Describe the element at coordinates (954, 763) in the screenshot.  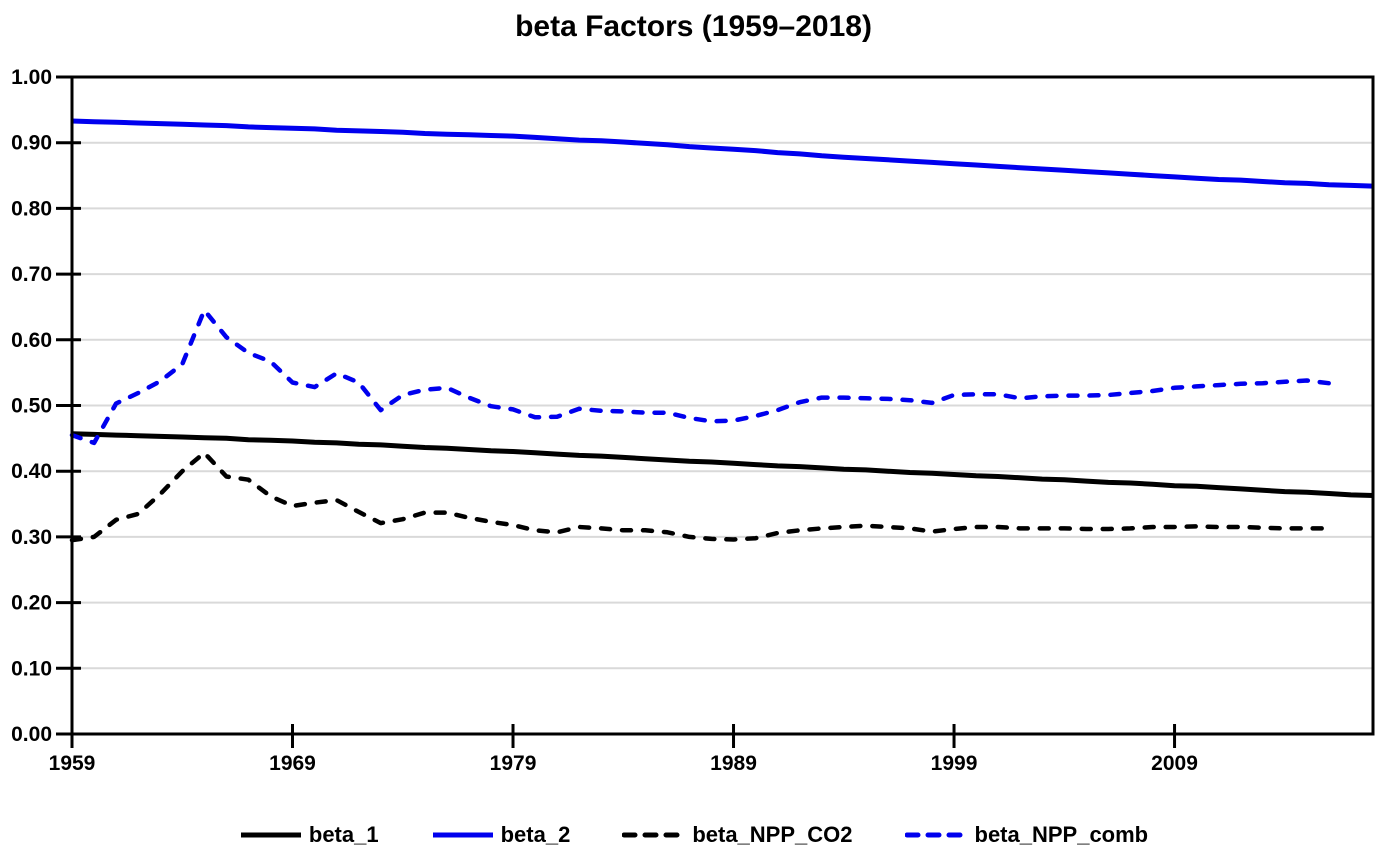
I see `x-tick-label: 1999` at that location.